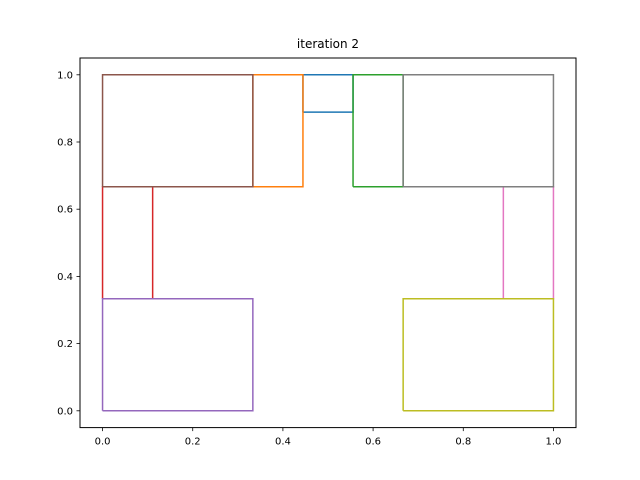 The image size is (640, 480). I want to click on y-tick-label: 0.6, so click(65, 210).